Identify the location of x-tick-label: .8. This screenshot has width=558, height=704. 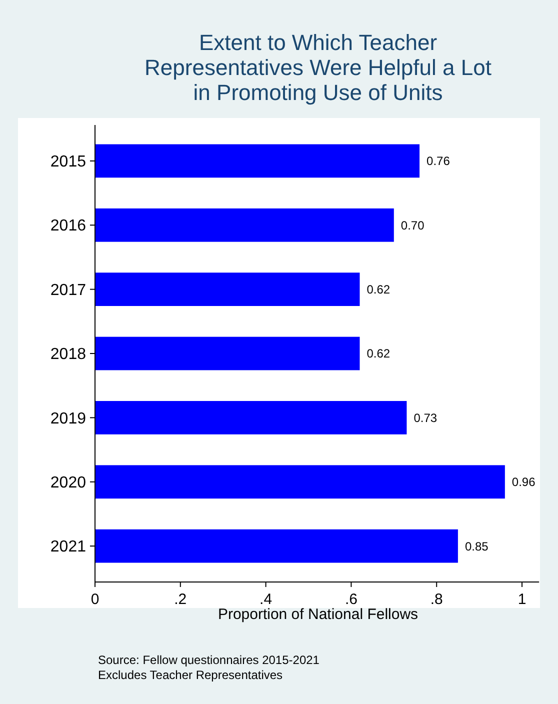
(436, 599).